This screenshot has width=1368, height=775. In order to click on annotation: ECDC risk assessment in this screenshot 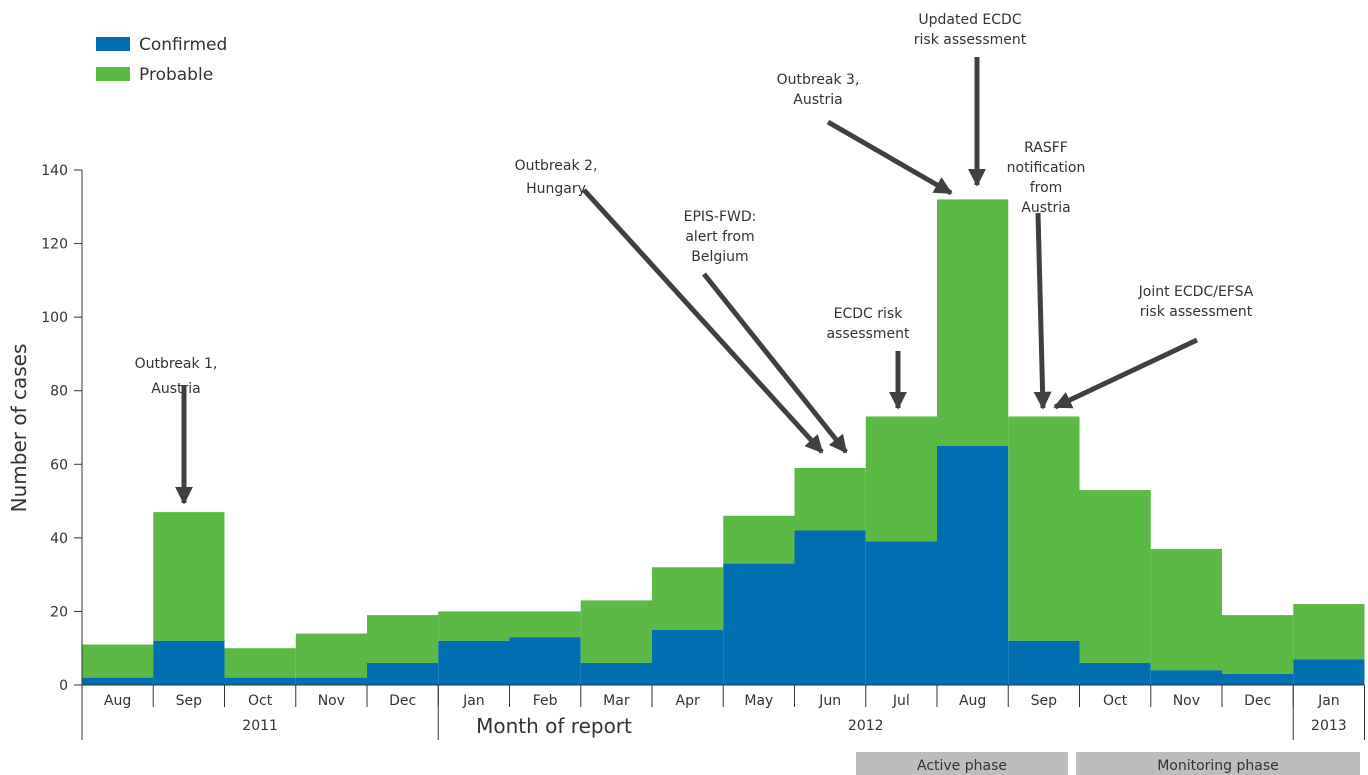, I will do `click(868, 358)`.